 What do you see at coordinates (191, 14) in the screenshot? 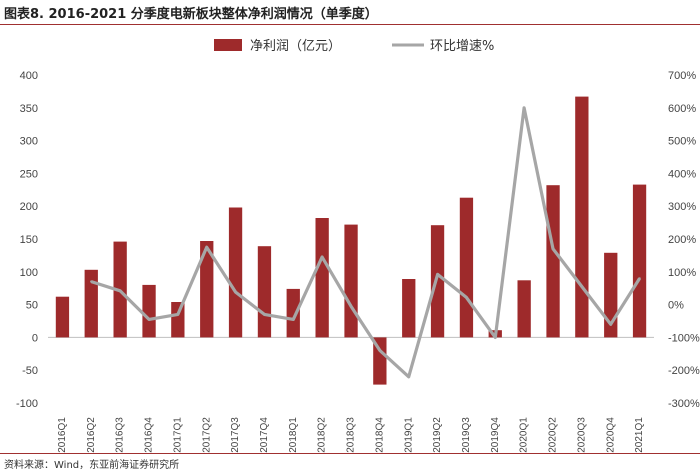
I see `chart-title: 图表8. 2016-2021 分季度电新板块整体净利润情况（单季度）` at bounding box center [191, 14].